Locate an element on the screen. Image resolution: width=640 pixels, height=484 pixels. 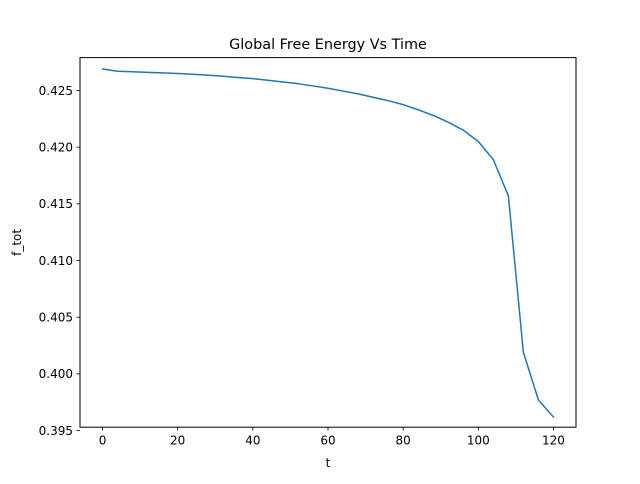
y-tick-label: 0.395 is located at coordinates (56, 431).